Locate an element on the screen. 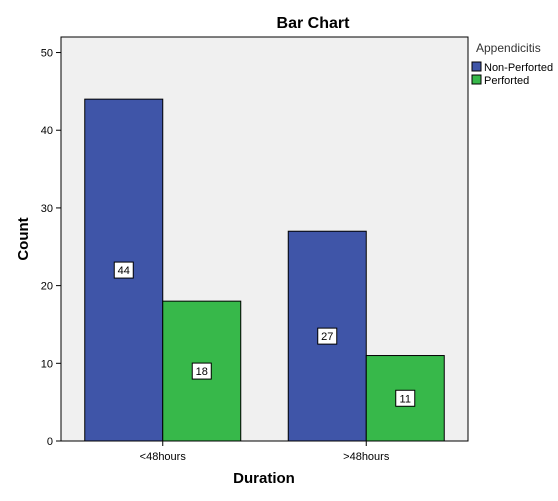 The image size is (558, 501). legend-title: Appendicitis is located at coordinates (508, 48).